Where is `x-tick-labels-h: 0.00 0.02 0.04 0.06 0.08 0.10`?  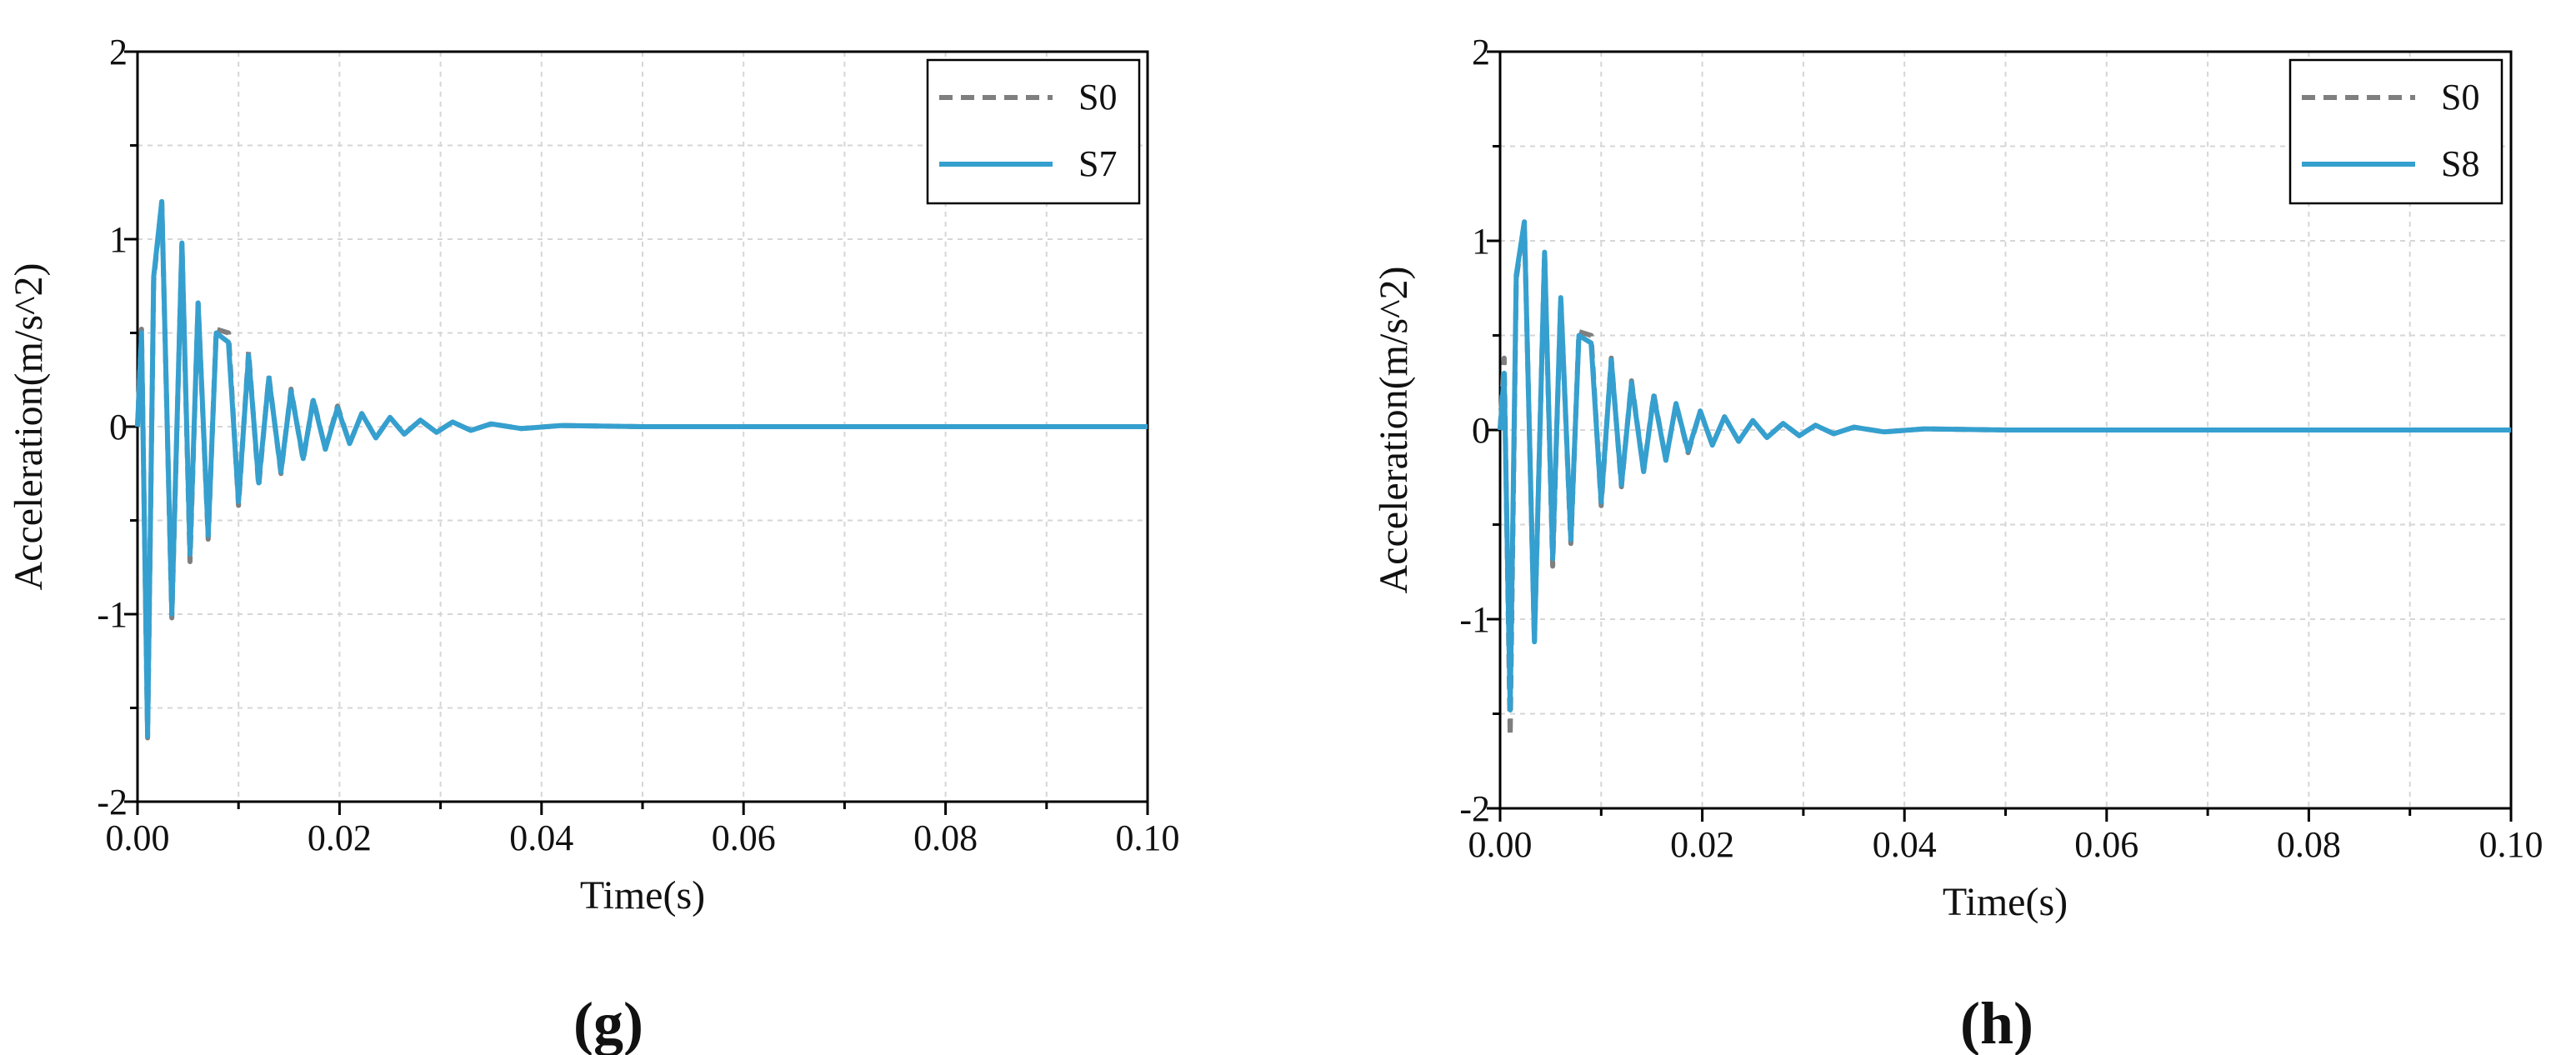
x-tick-labels-h: 0.00 0.02 0.04 0.06 0.08 0.10 is located at coordinates (2006, 844).